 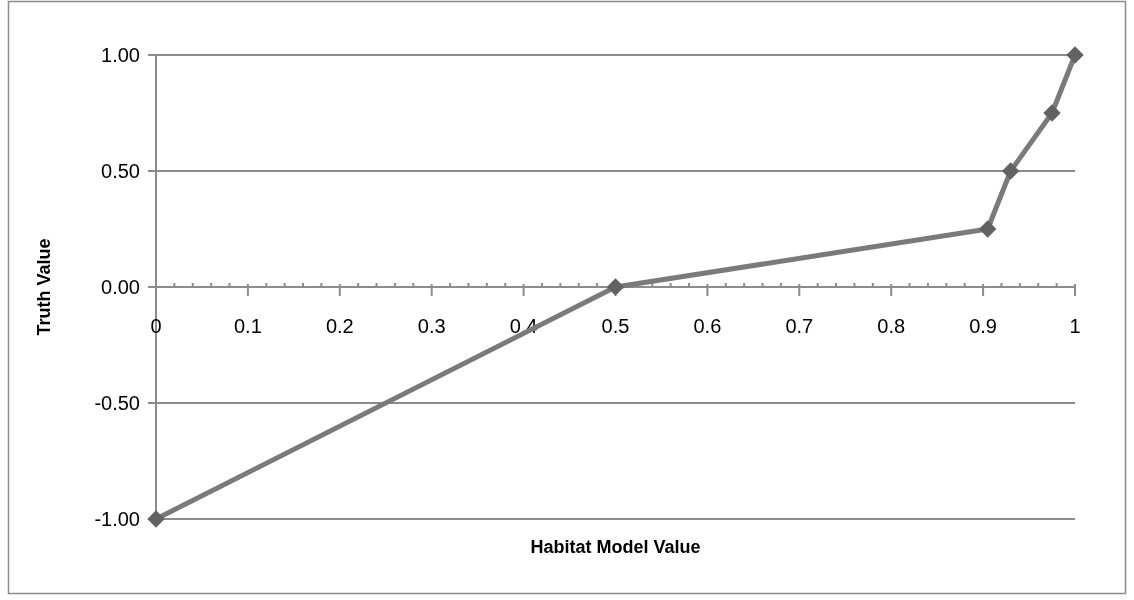 I want to click on x-tick-label: 0.6, so click(x=707, y=326).